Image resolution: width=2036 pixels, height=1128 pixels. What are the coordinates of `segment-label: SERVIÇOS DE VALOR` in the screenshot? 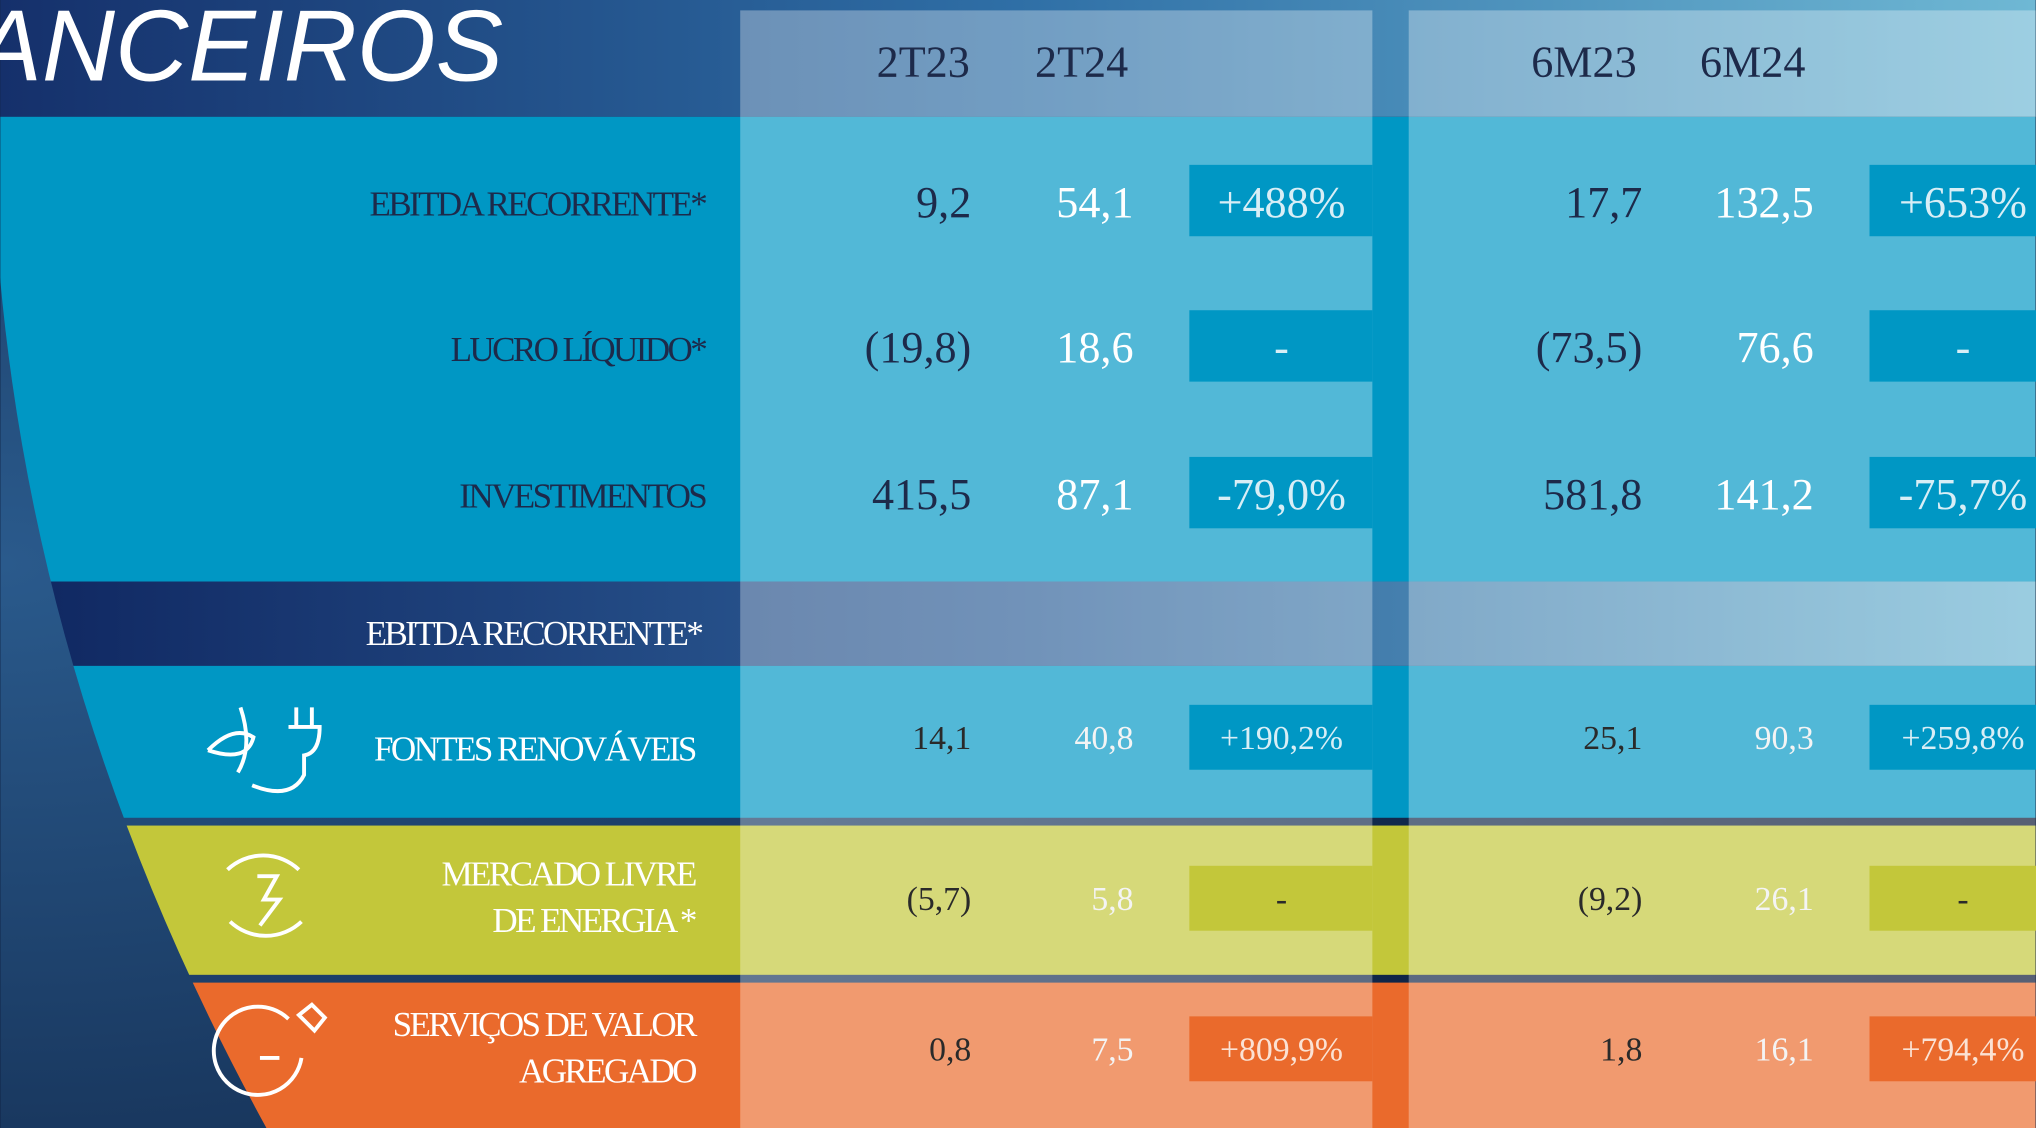 It's located at (545, 1024).